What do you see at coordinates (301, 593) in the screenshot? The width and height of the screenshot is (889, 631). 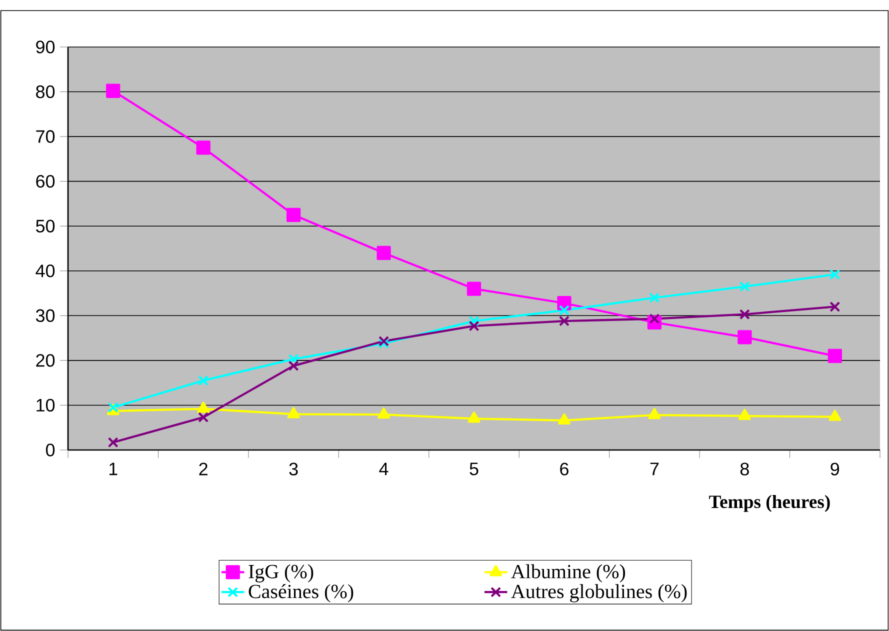 I see `legend-label: Caséines (%)` at bounding box center [301, 593].